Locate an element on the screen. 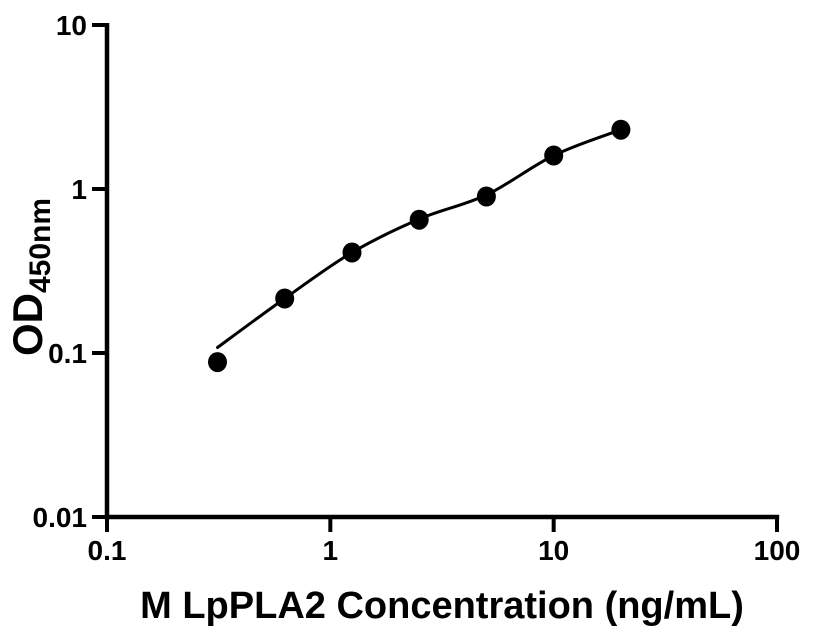 The width and height of the screenshot is (816, 640). y-tick-label: 0.1 is located at coordinates (67, 353).